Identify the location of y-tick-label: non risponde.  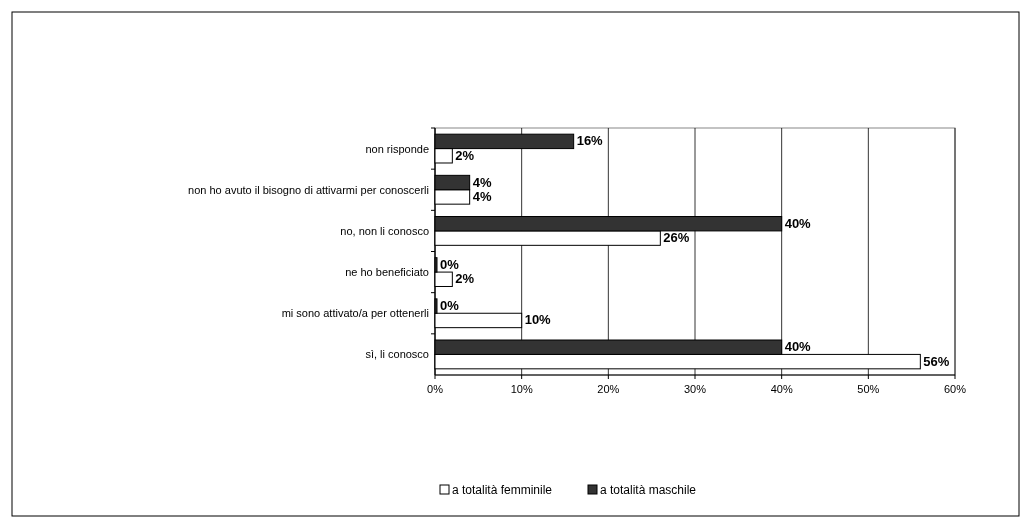
(397, 148).